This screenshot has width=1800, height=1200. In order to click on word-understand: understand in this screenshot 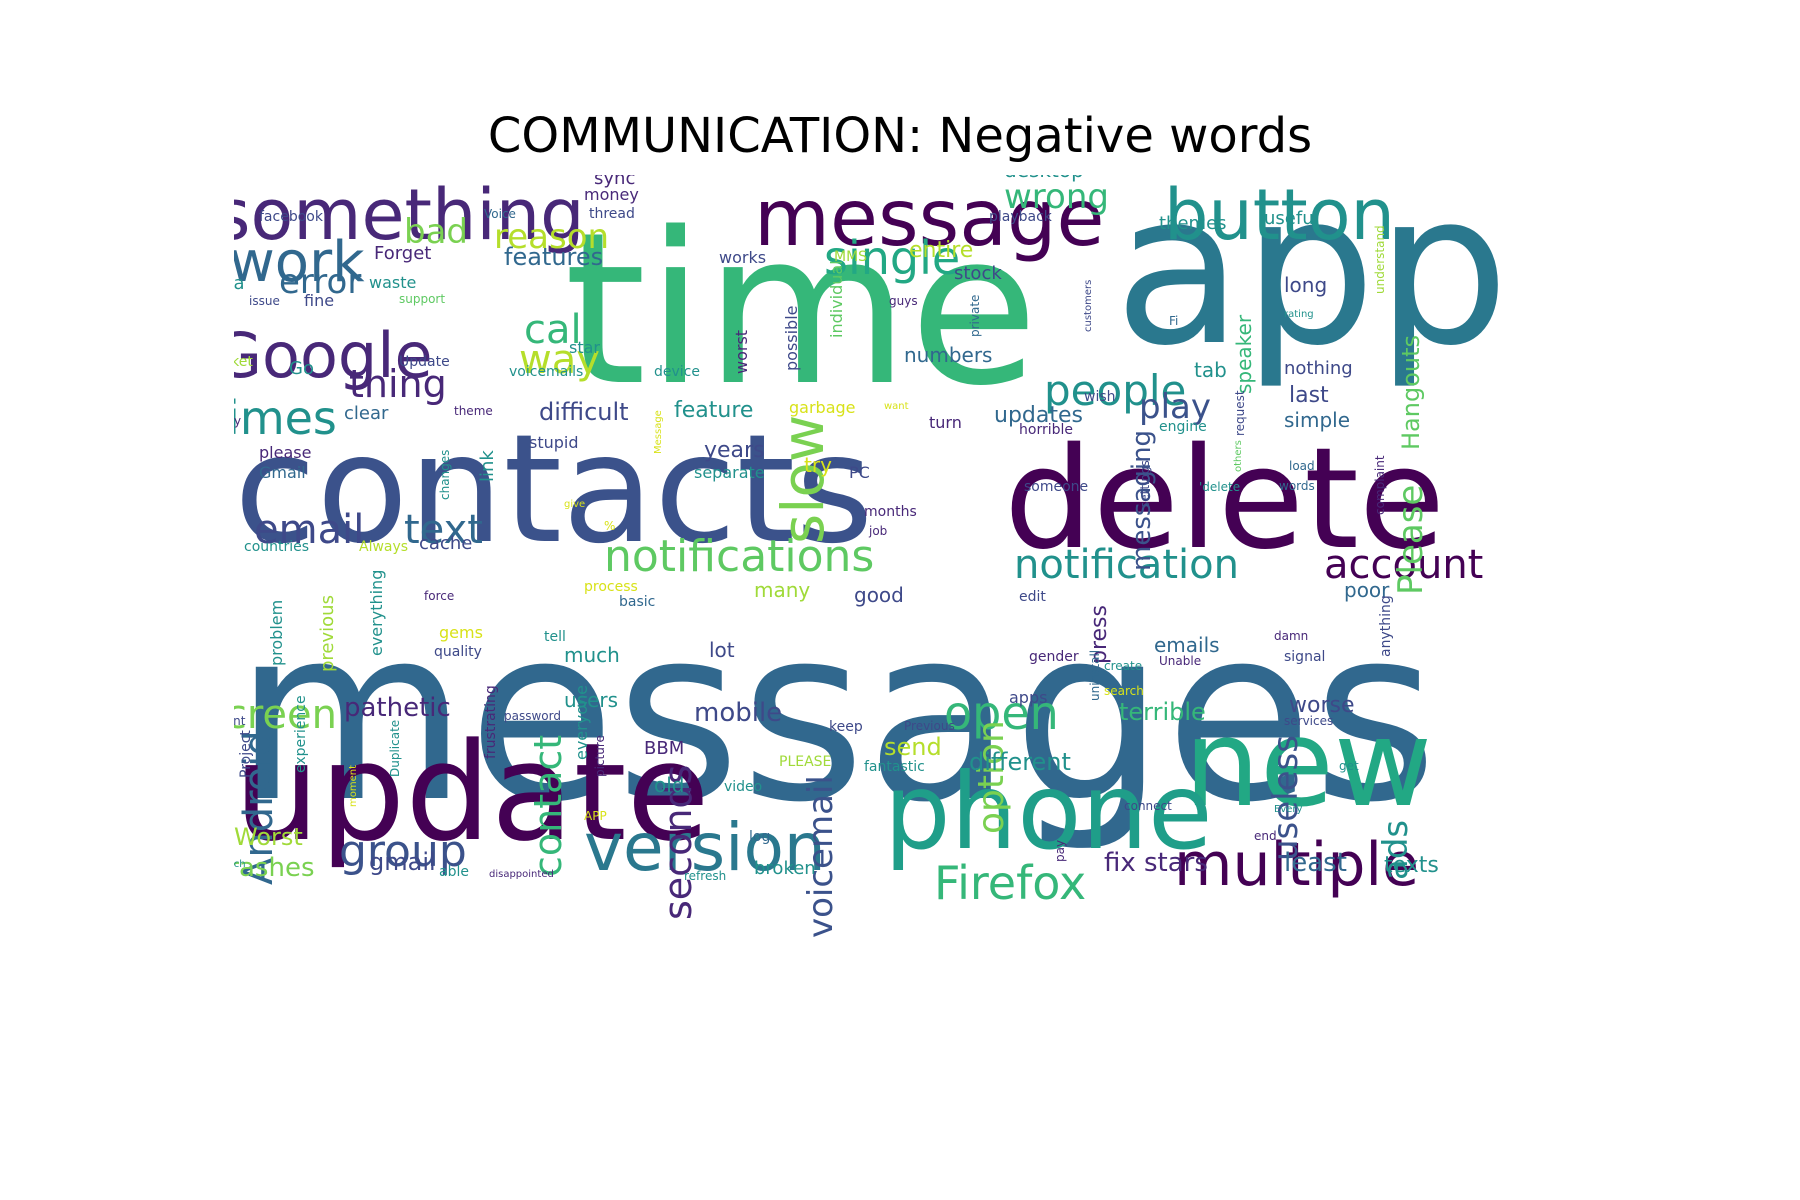, I will do `click(1380, 259)`.